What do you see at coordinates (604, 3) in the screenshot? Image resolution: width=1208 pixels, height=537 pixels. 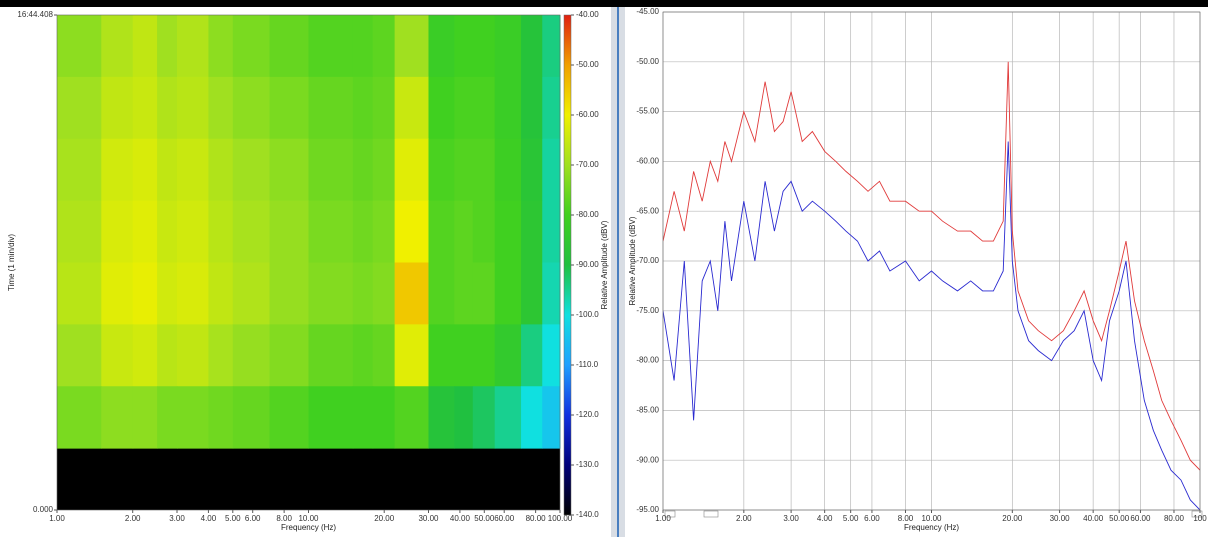 I see `top-bar` at bounding box center [604, 3].